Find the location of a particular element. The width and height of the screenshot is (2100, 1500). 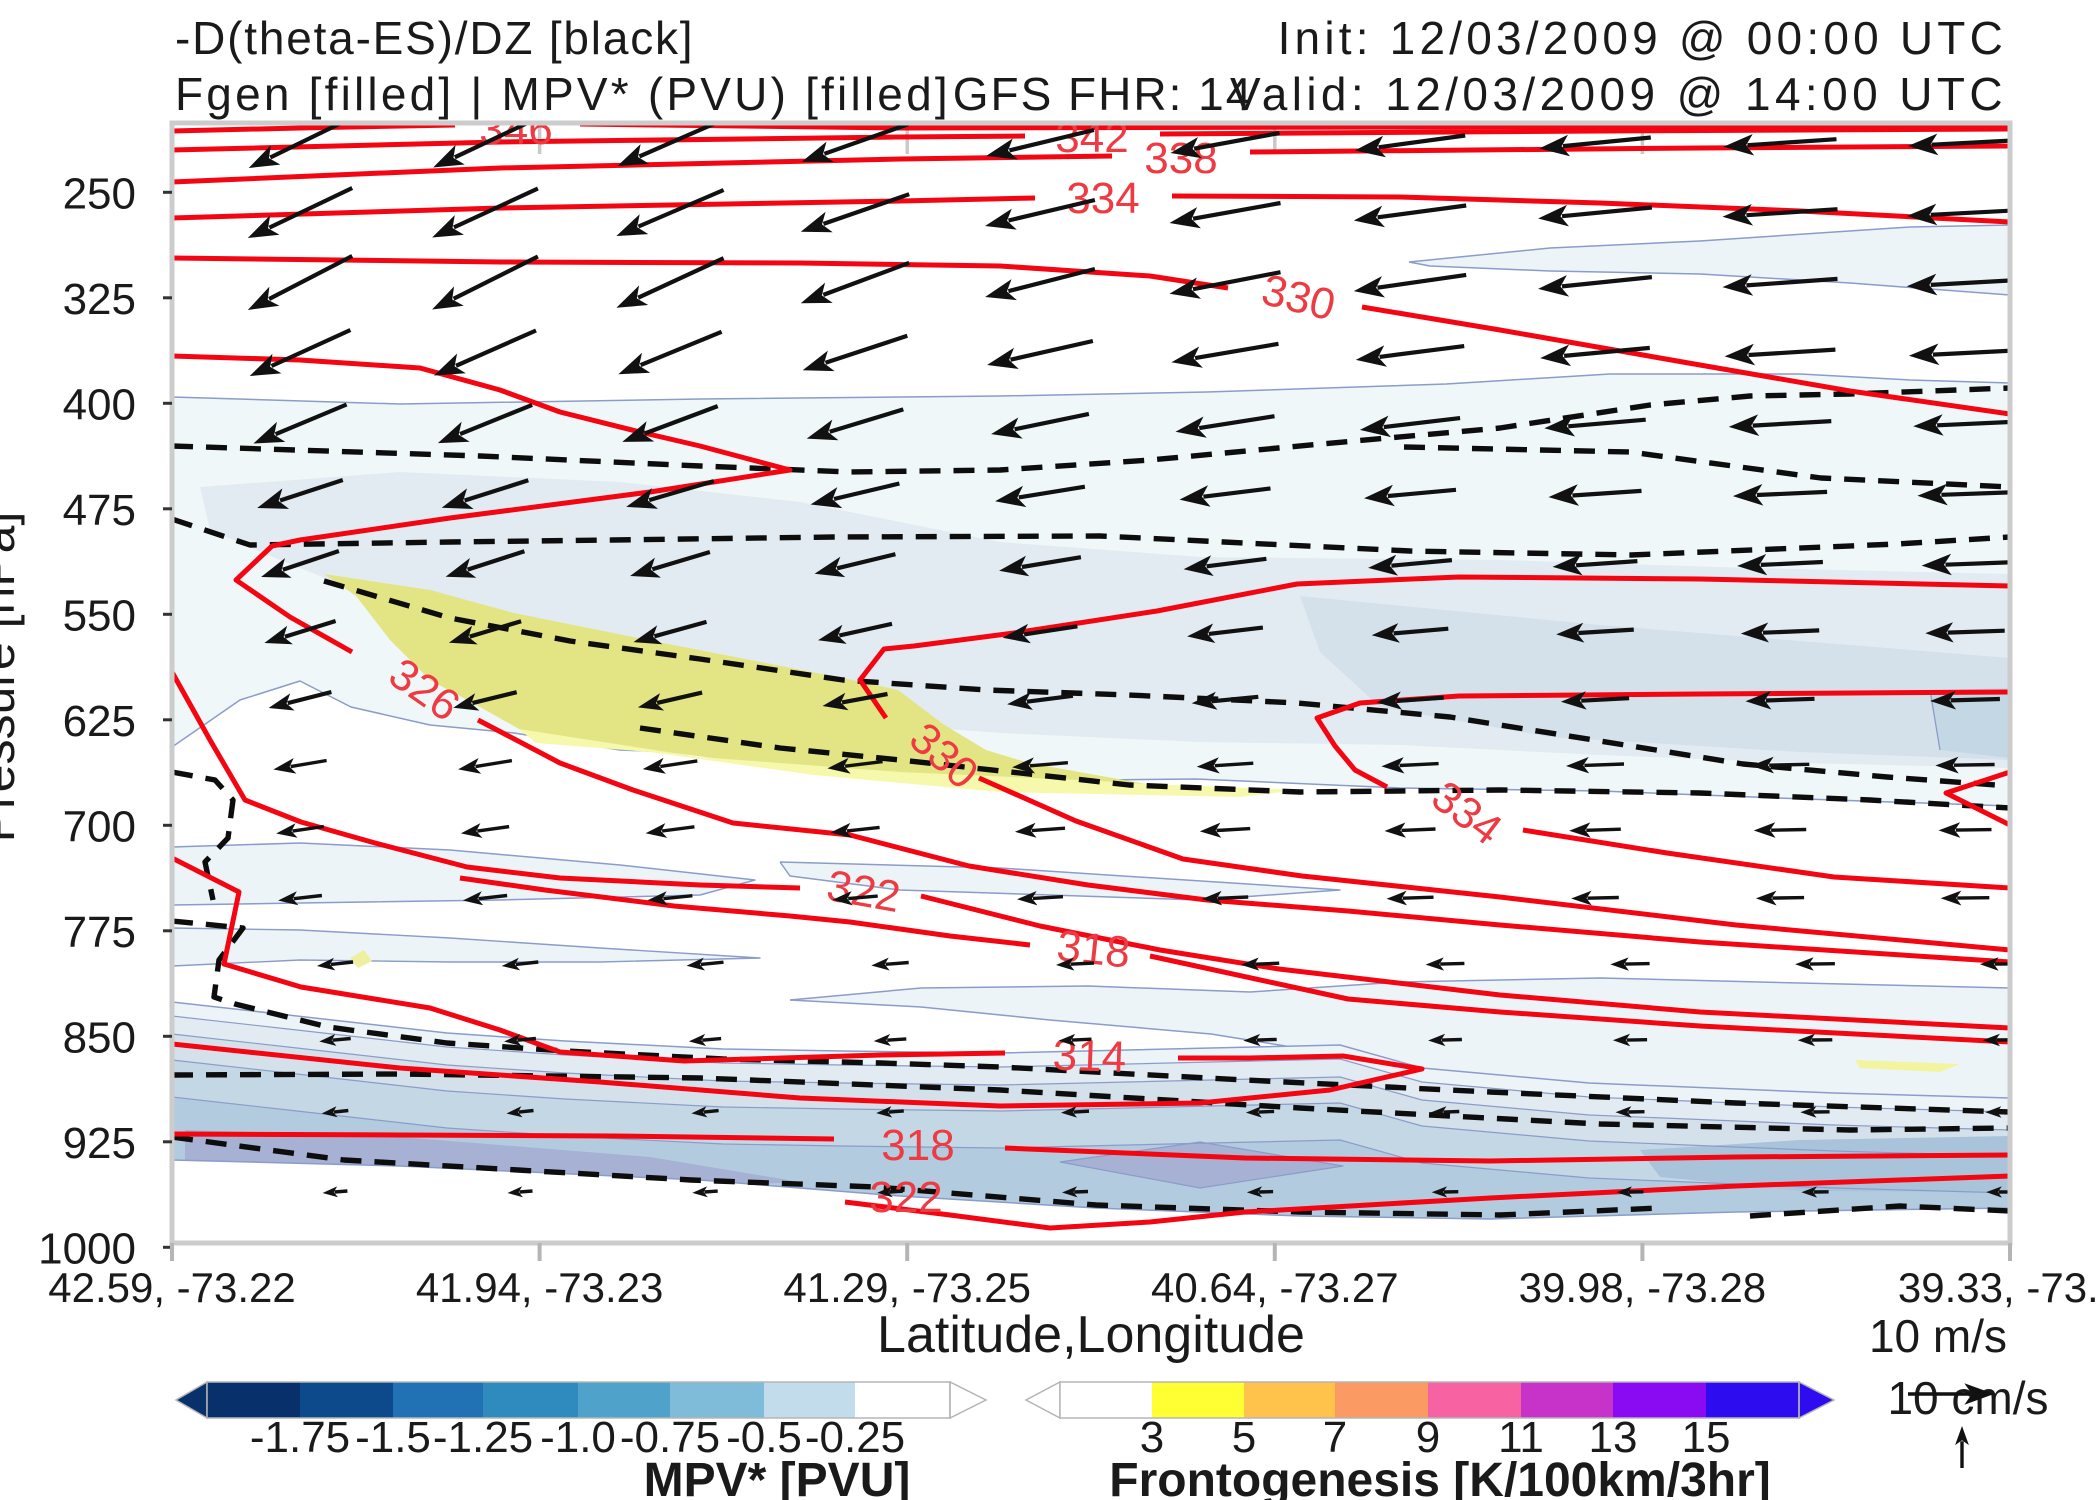

svg-text: -0.25 is located at coordinates (855, 1437).